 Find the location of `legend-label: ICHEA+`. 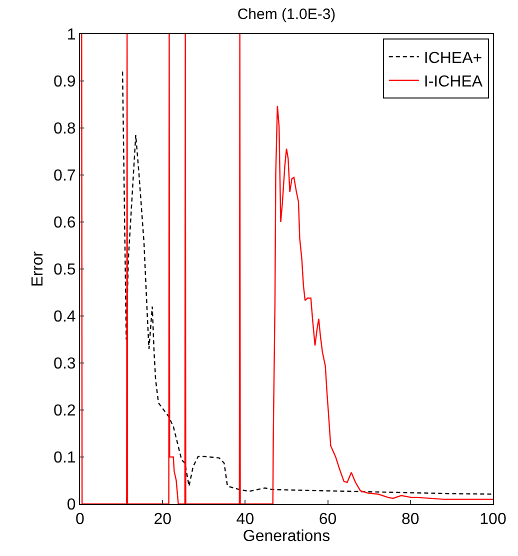

legend-label: ICHEA+ is located at coordinates (453, 58).